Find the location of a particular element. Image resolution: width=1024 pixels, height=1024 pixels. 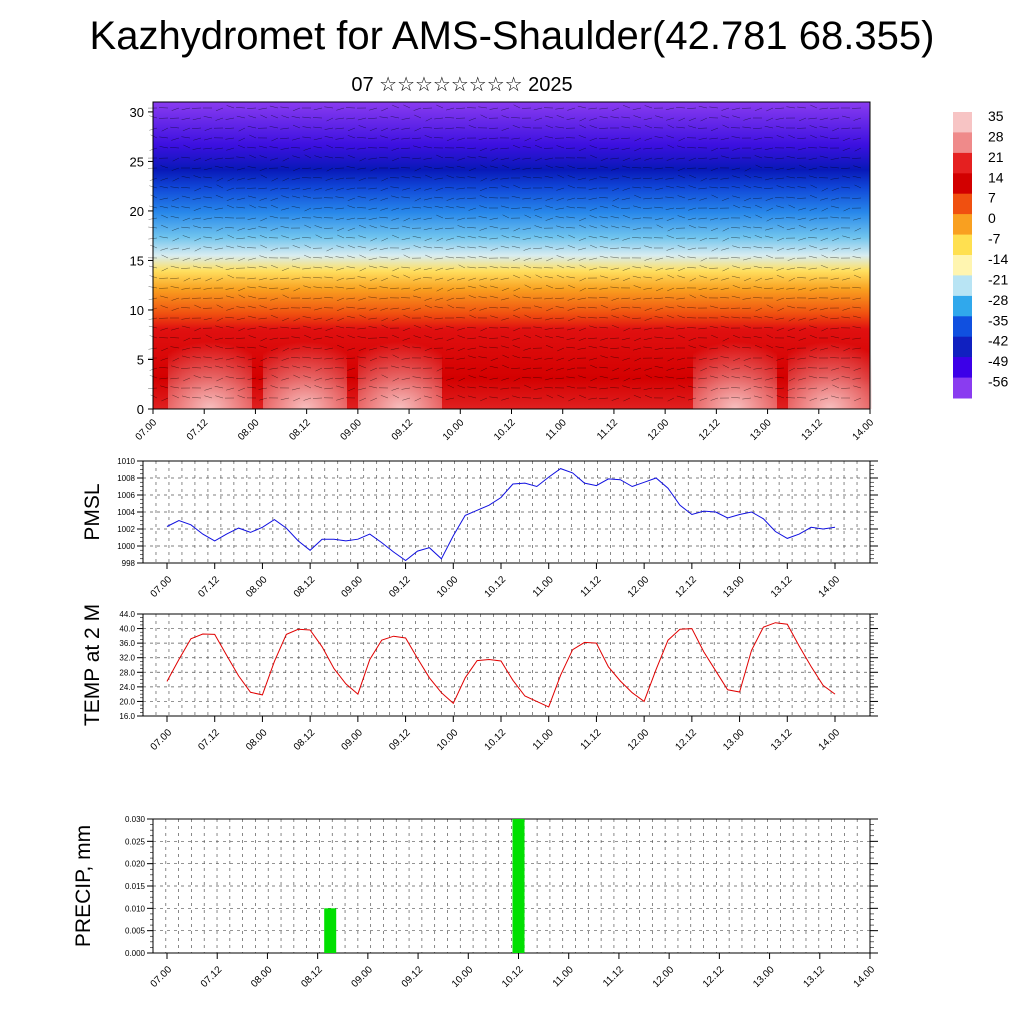

colorbar: 35 28 21 14 7 0 -7 -14 -21 -28 -35 -42 -49 -56 is located at coordinates (980, 253).